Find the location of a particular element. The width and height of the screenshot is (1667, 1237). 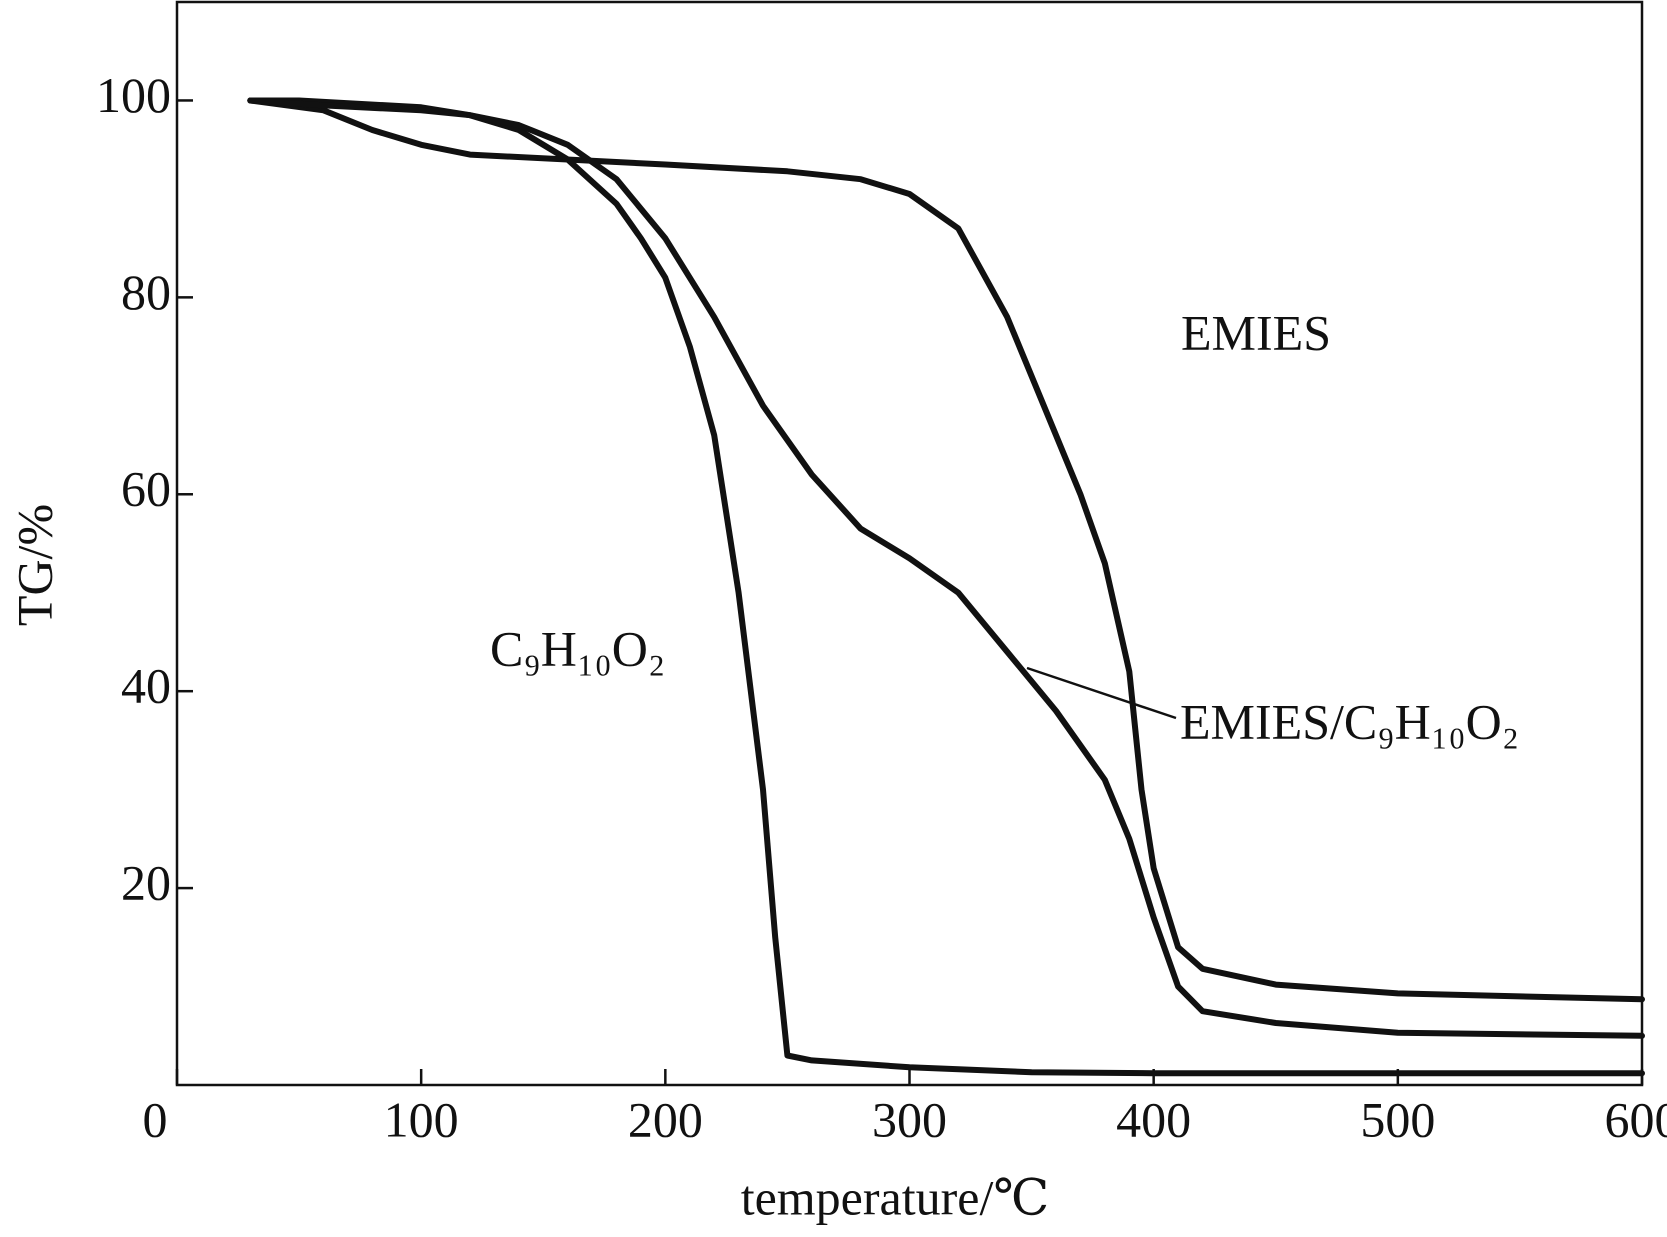

y-axis-label: TG/% is located at coordinates (34, 565).